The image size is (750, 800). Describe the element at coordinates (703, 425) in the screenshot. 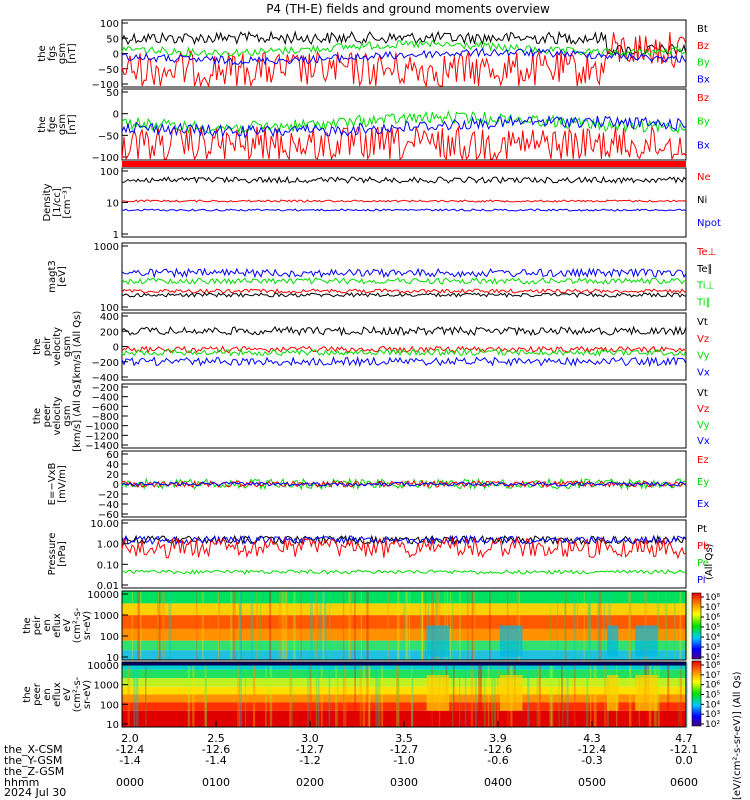

I see `legend-entry: Vy` at that location.